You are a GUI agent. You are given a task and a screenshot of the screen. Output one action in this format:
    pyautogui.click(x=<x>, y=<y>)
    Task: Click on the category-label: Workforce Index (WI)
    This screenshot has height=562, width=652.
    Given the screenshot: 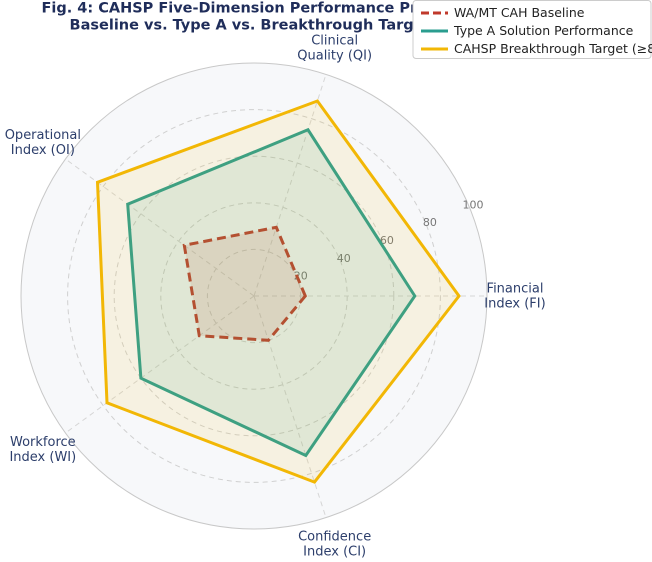 What is the action you would take?
    pyautogui.click(x=42, y=449)
    